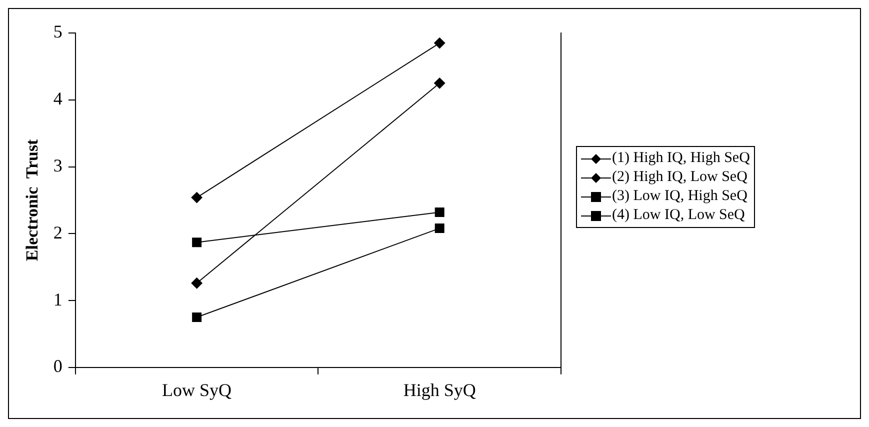 The image size is (869, 427). Describe the element at coordinates (680, 196) in the screenshot. I see `legend-label: (3) Low IQ, High SeQ` at that location.